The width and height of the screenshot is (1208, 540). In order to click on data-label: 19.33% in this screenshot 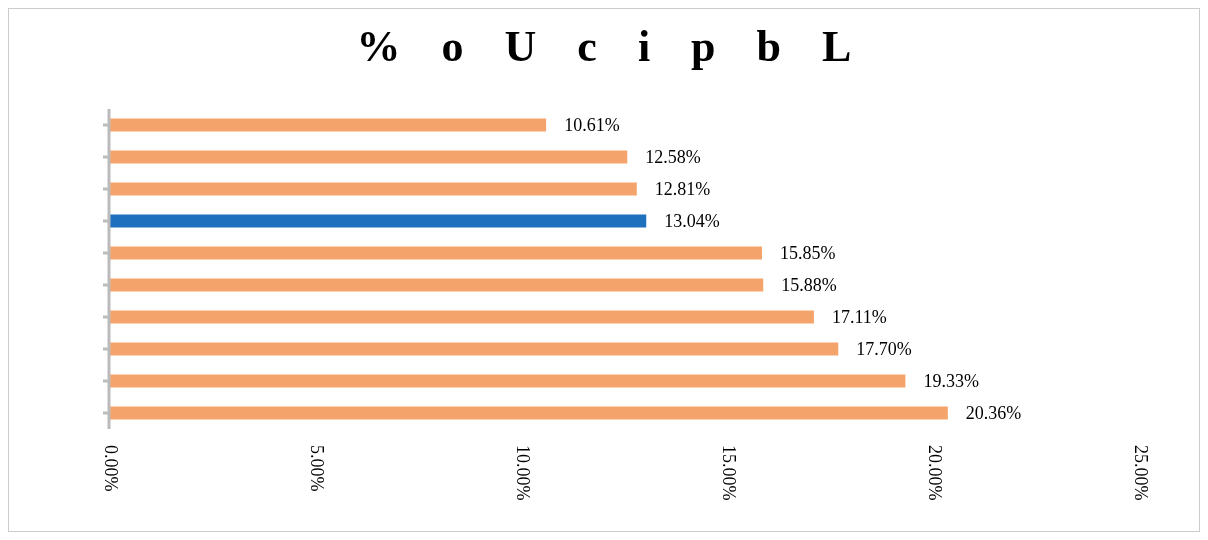, I will do `click(951, 381)`.